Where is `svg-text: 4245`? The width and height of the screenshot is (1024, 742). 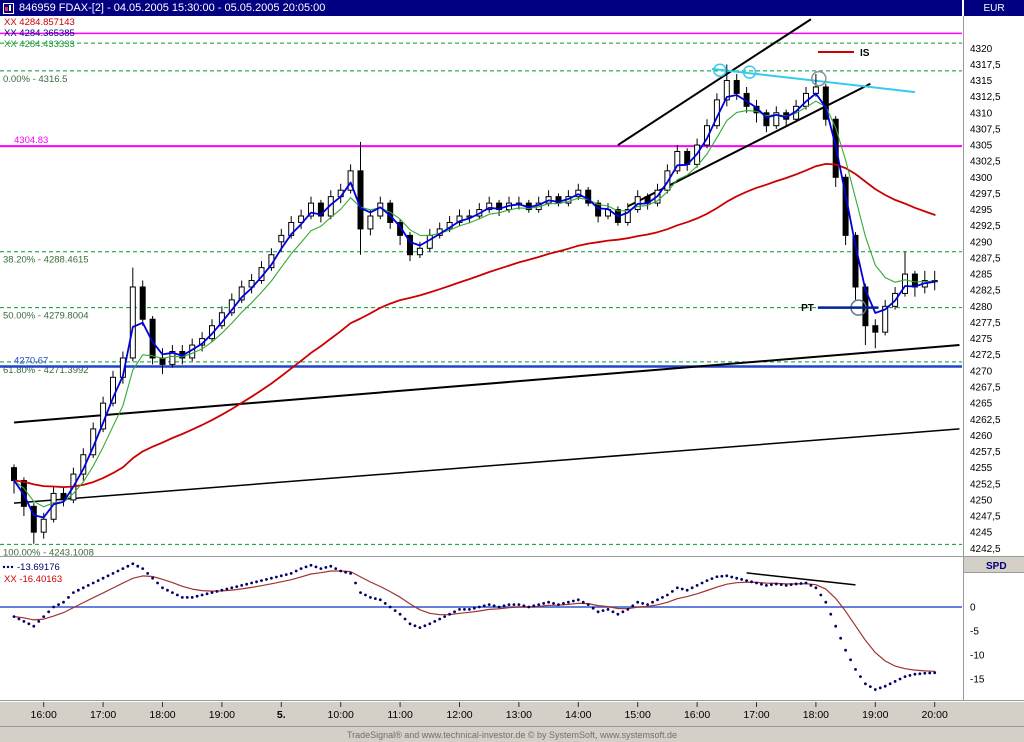 svg-text: 4245 is located at coordinates (981, 533).